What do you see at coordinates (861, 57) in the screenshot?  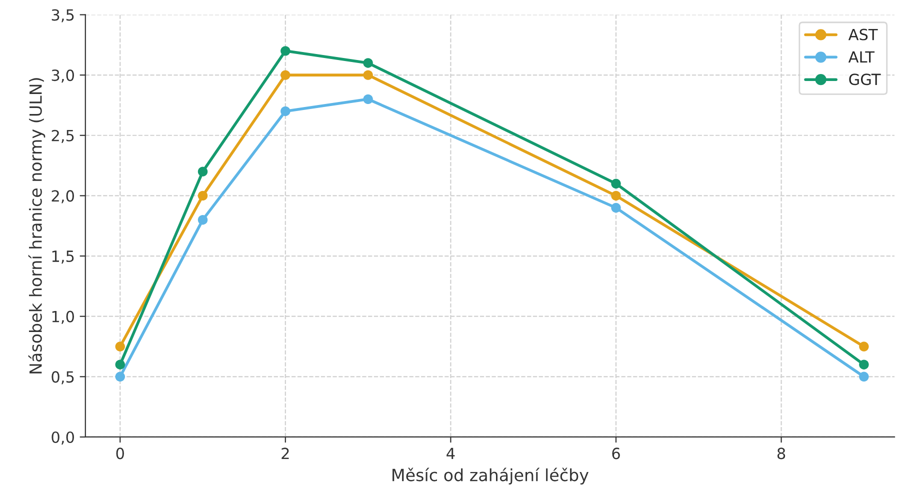 I see `legend-label: ALT` at bounding box center [861, 57].